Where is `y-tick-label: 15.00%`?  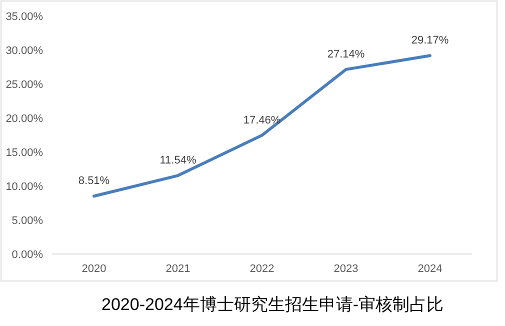
y-tick-label: 15.00% is located at coordinates (25, 152).